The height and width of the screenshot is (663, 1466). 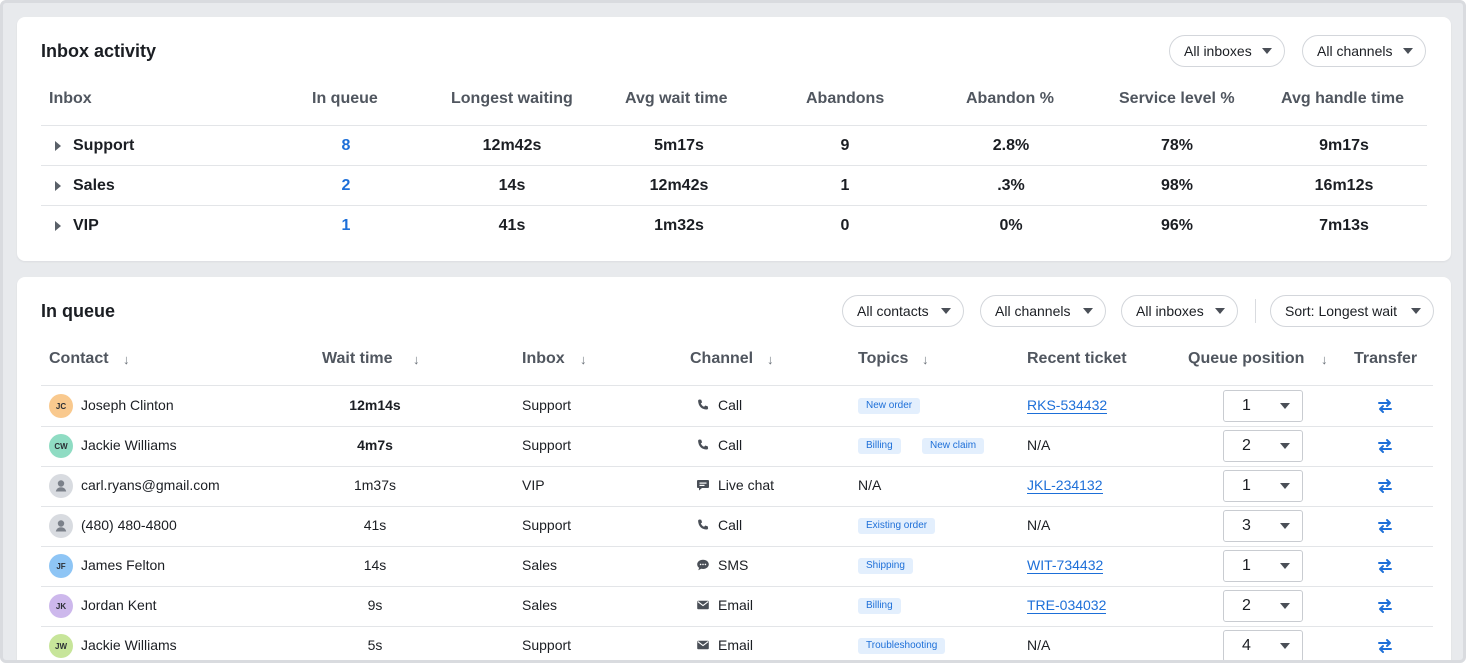 I want to click on col-header-longest-waiting: Longest waiting, so click(x=512, y=98).